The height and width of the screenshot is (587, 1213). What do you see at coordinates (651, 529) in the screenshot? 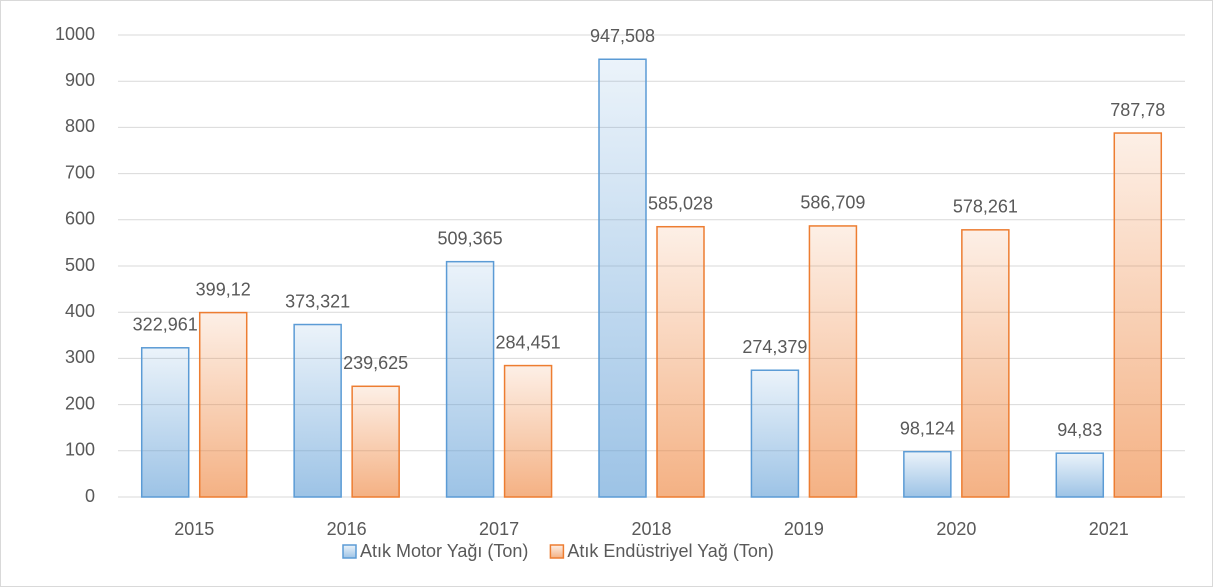
I see `x-tick-label: 2018` at bounding box center [651, 529].